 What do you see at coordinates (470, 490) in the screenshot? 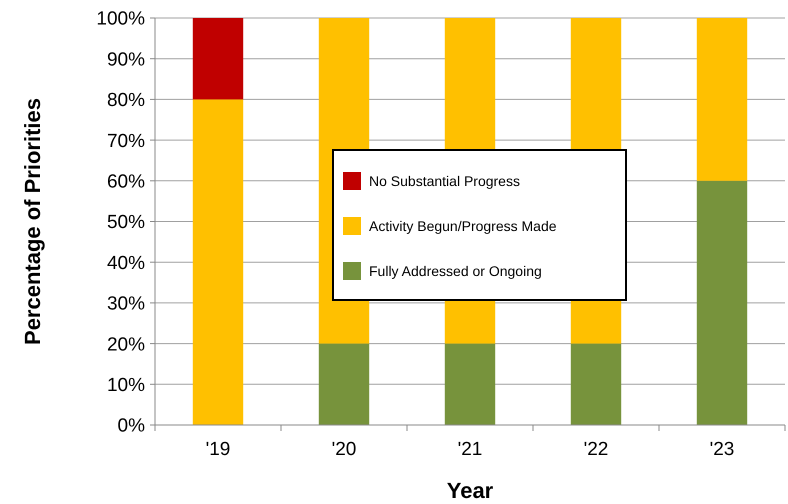
I see `x-axis-title: Year` at bounding box center [470, 490].